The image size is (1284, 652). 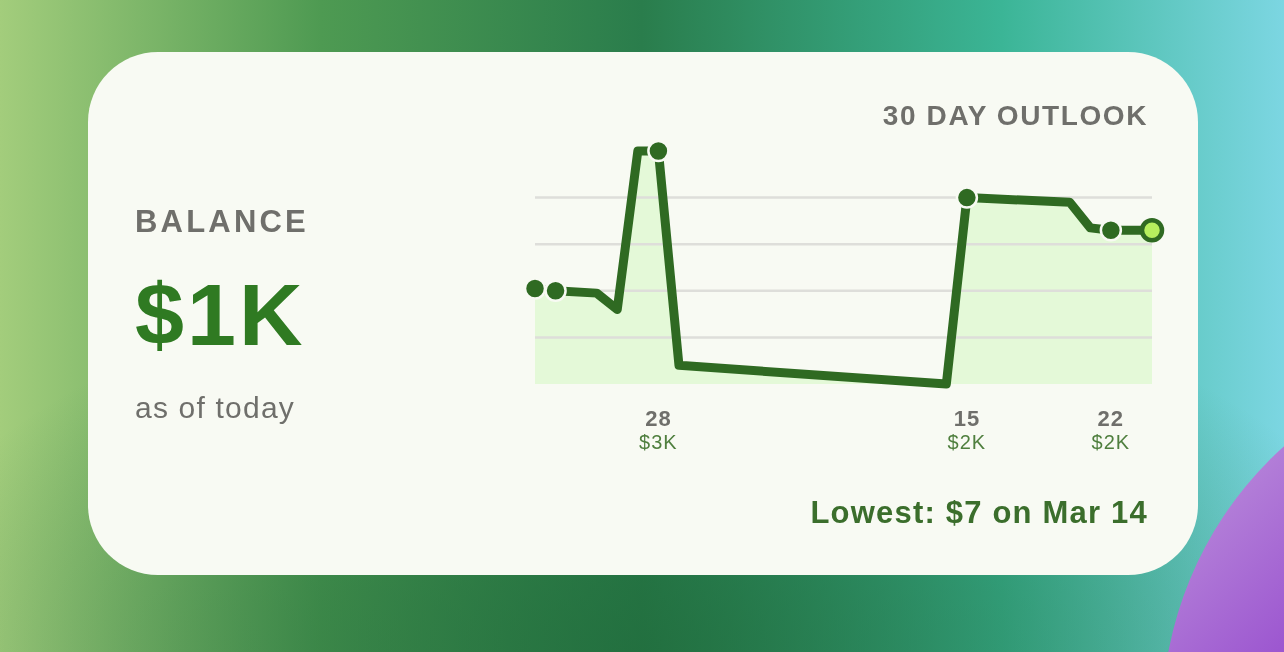 What do you see at coordinates (967, 429) in the screenshot?
I see `x-tick-label: 15 $2K` at bounding box center [967, 429].